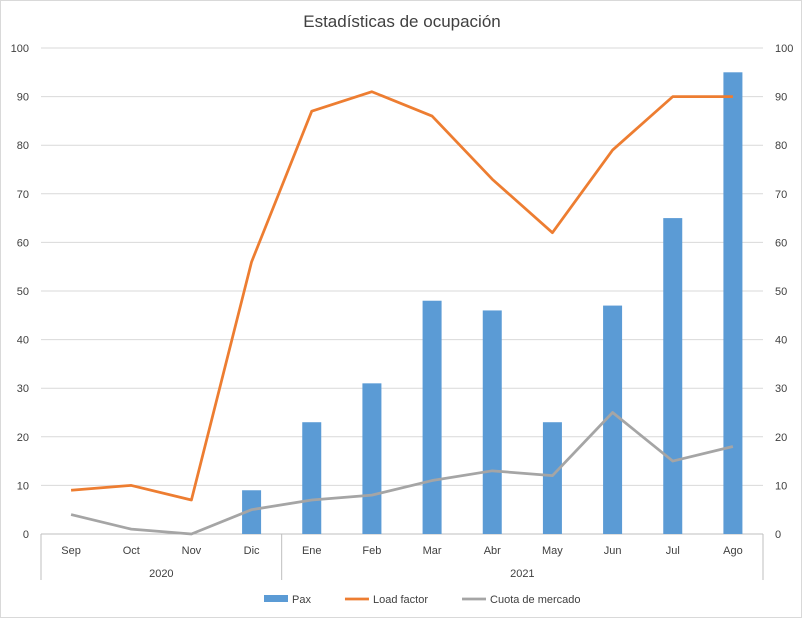  I want to click on x-tick-label: Ene, so click(312, 551).